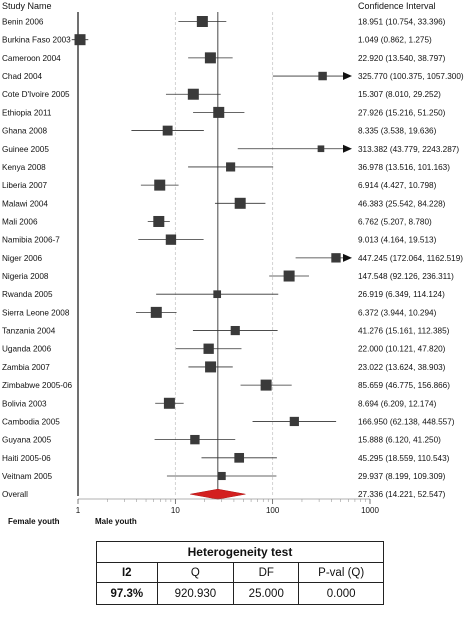 The image size is (474, 632). Describe the element at coordinates (397, 312) in the screenshot. I see `ci-value: 6.372 (3.944, 10.294)` at that location.